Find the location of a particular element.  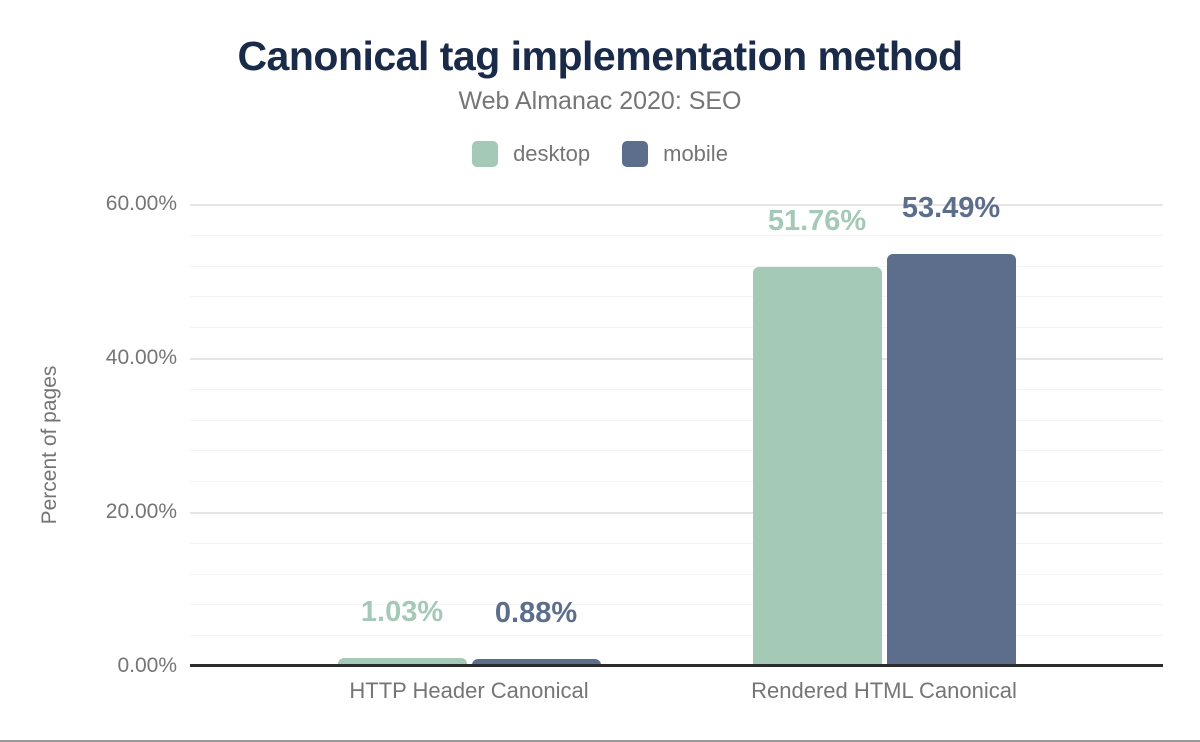

legend-label-desktop: desktop is located at coordinates (552, 153).